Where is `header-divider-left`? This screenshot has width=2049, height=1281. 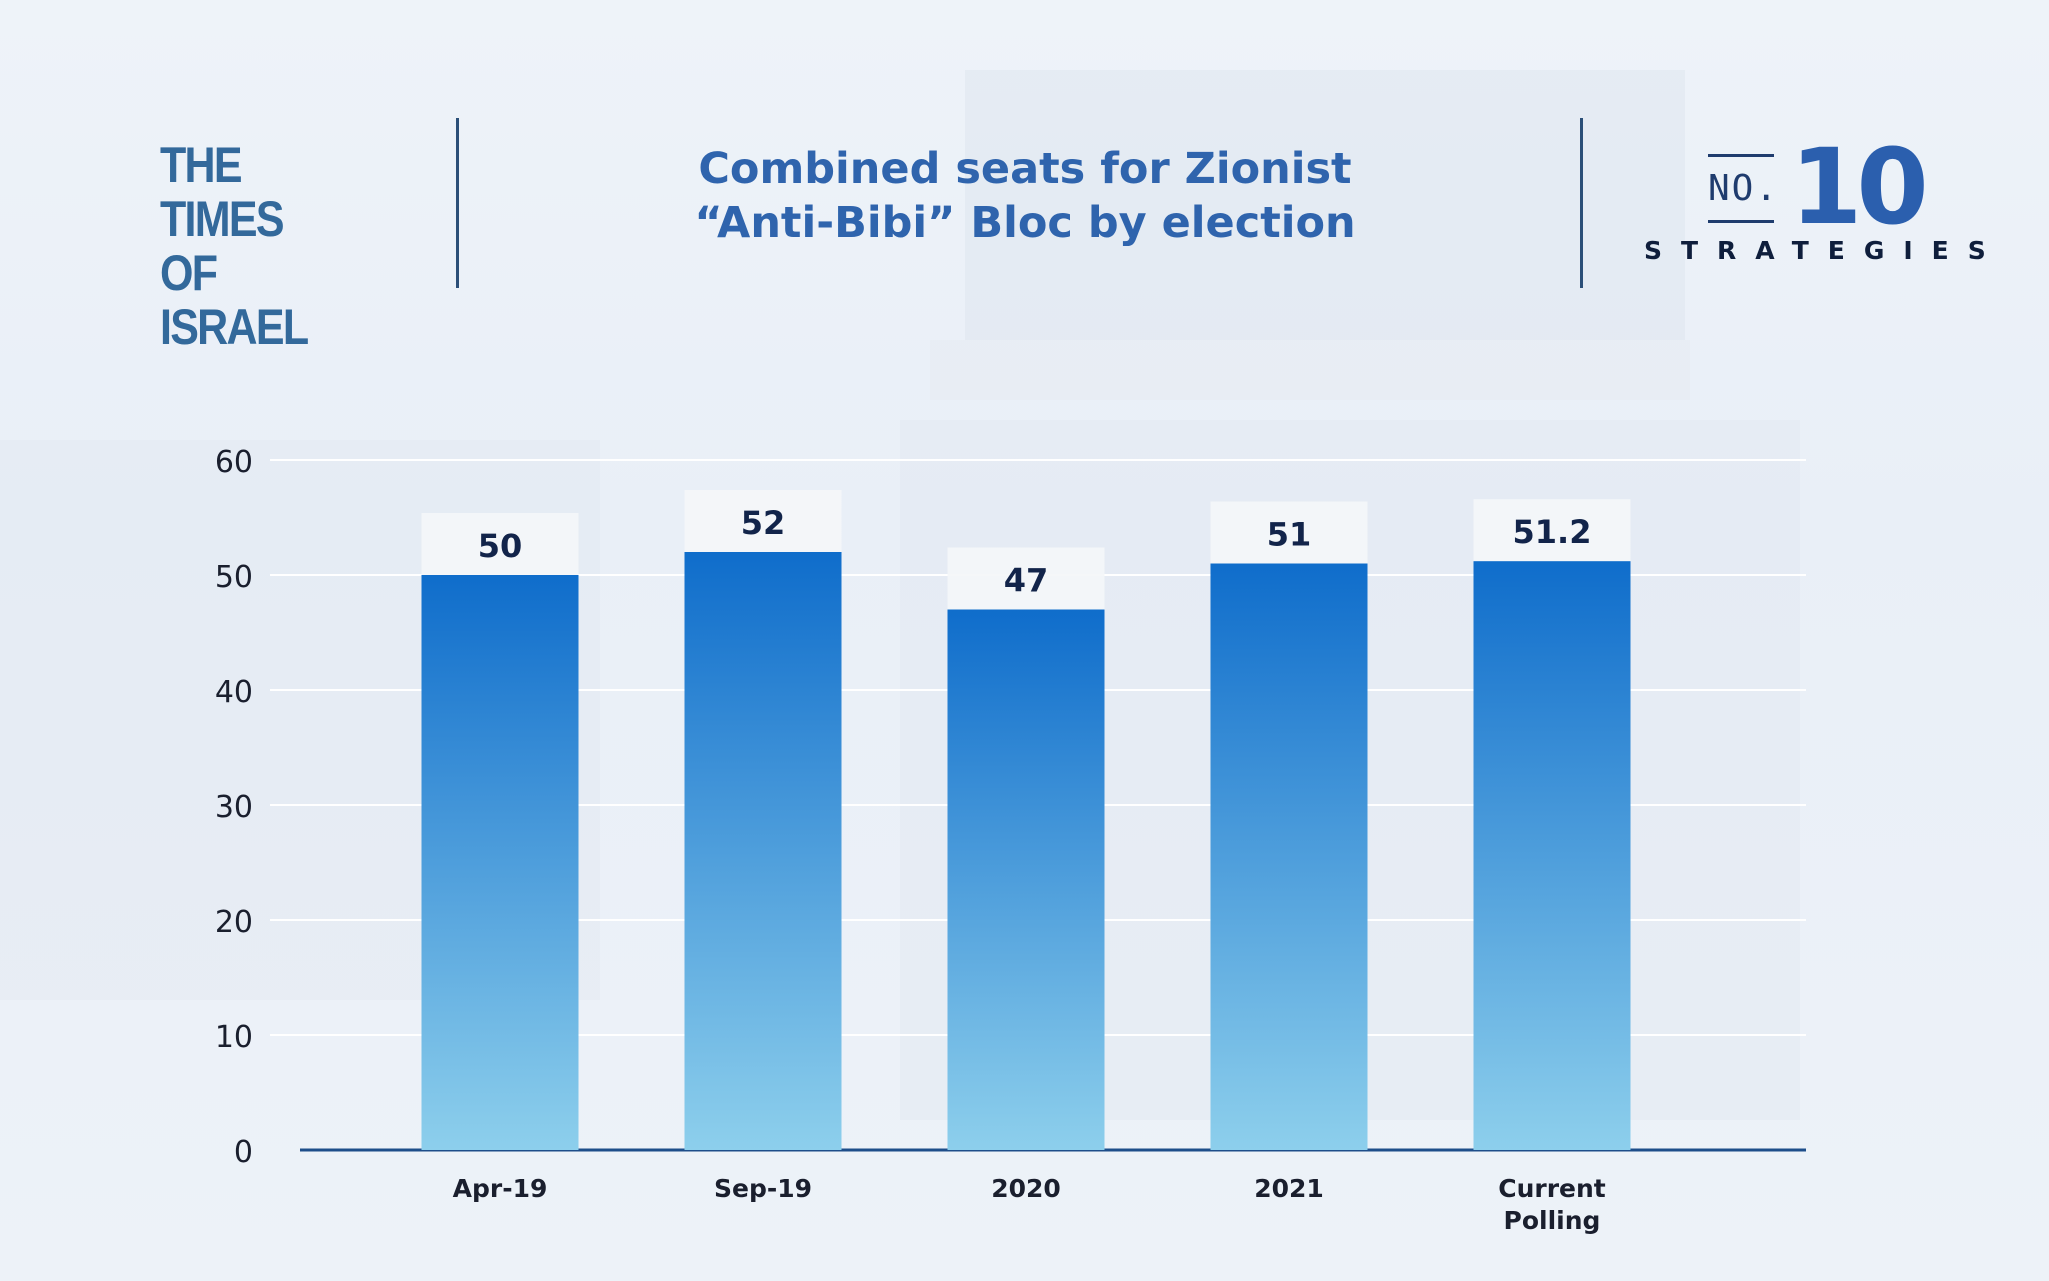 header-divider-left is located at coordinates (457, 203).